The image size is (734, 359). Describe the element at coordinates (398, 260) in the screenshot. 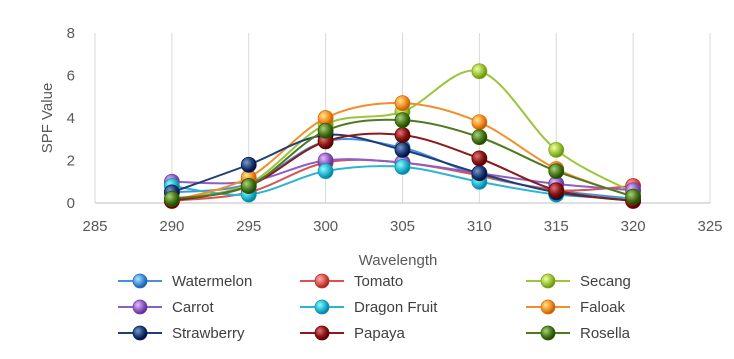

I see `x-axis-title: Wavelength` at that location.